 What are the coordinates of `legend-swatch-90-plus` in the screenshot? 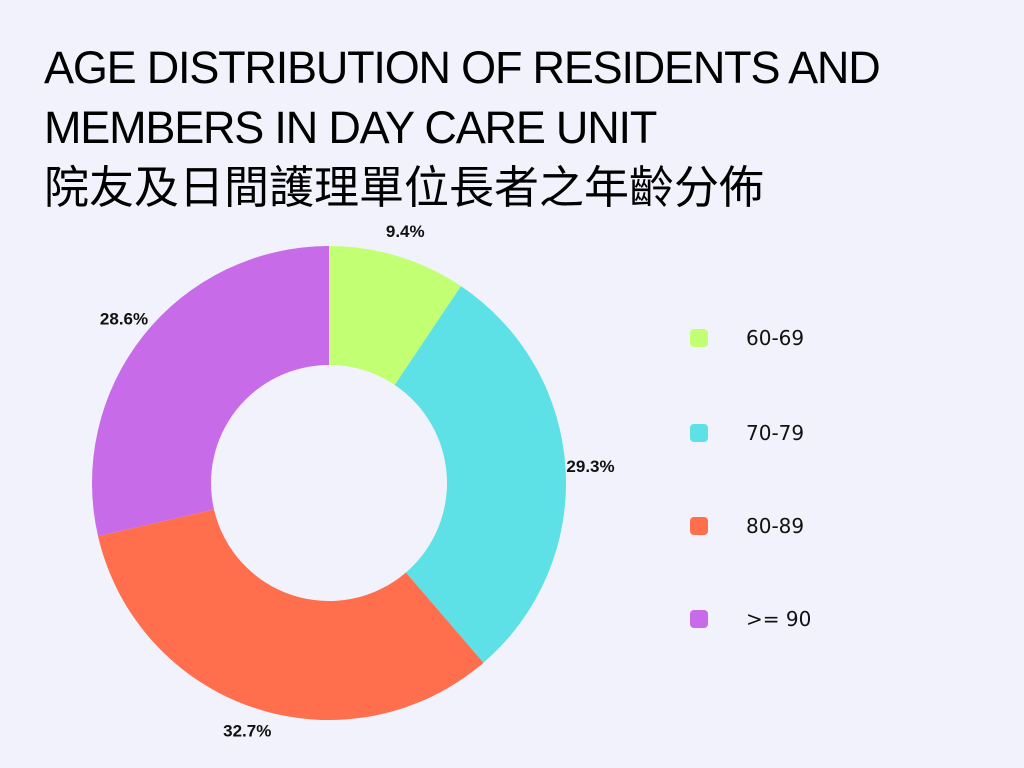 It's located at (699, 619).